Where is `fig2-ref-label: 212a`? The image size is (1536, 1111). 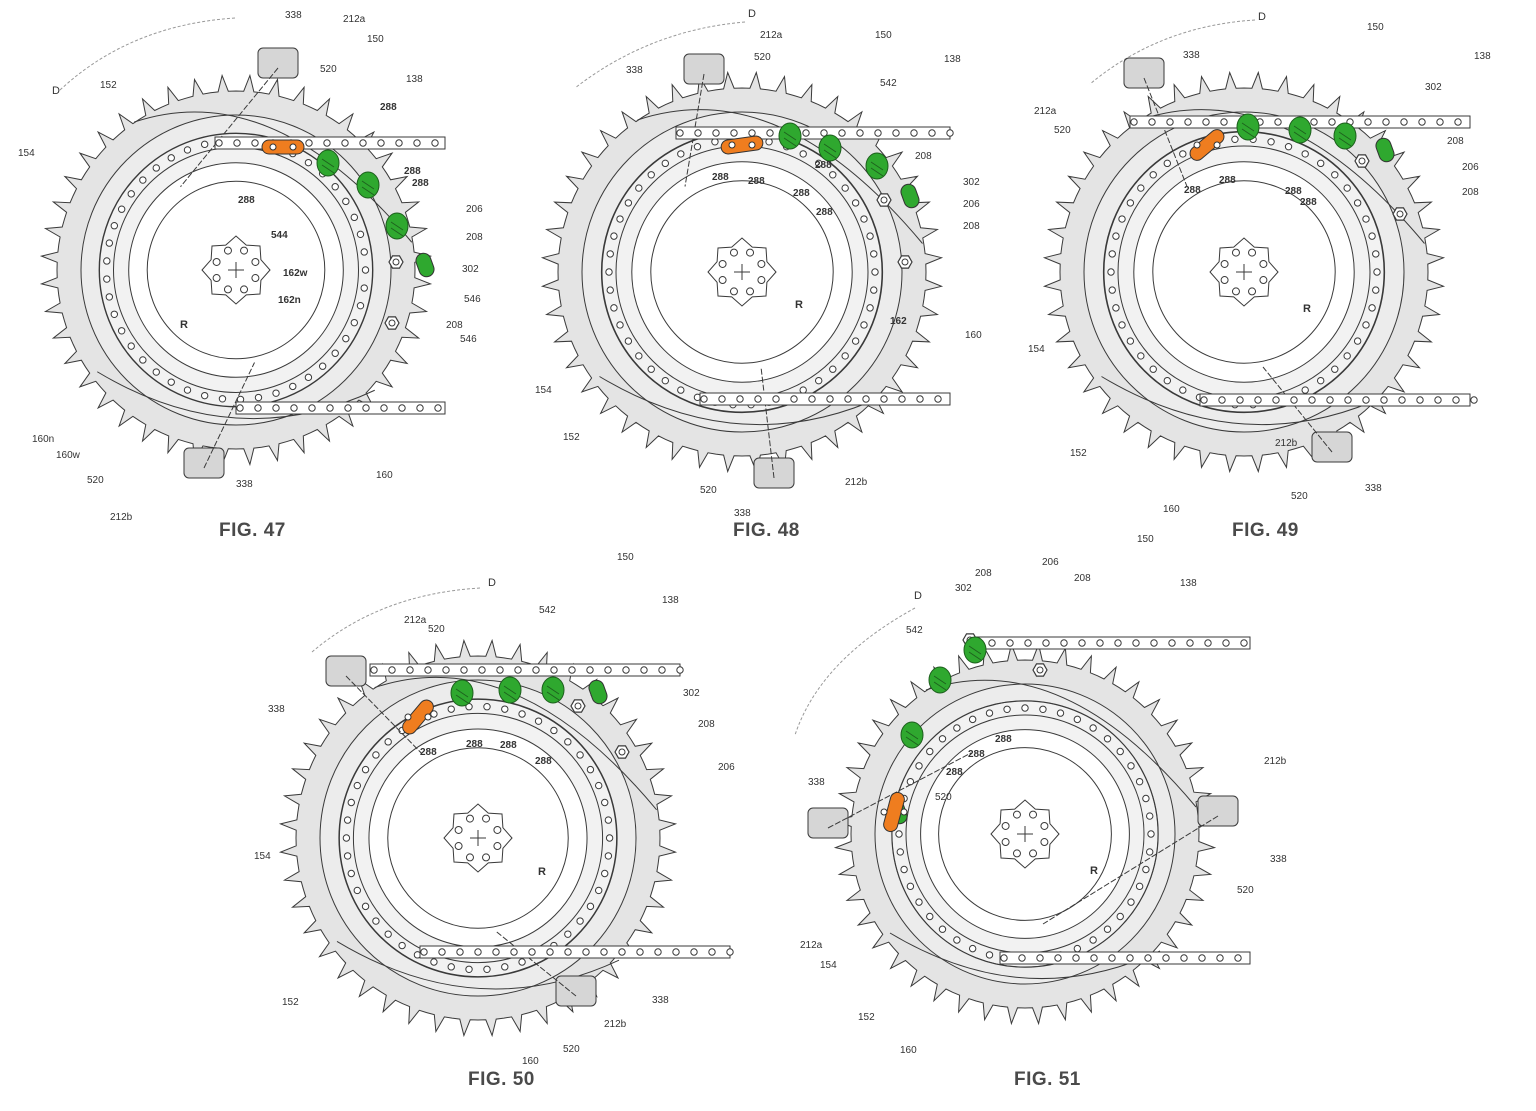
fig2-ref-label: 212a is located at coordinates (1045, 111).